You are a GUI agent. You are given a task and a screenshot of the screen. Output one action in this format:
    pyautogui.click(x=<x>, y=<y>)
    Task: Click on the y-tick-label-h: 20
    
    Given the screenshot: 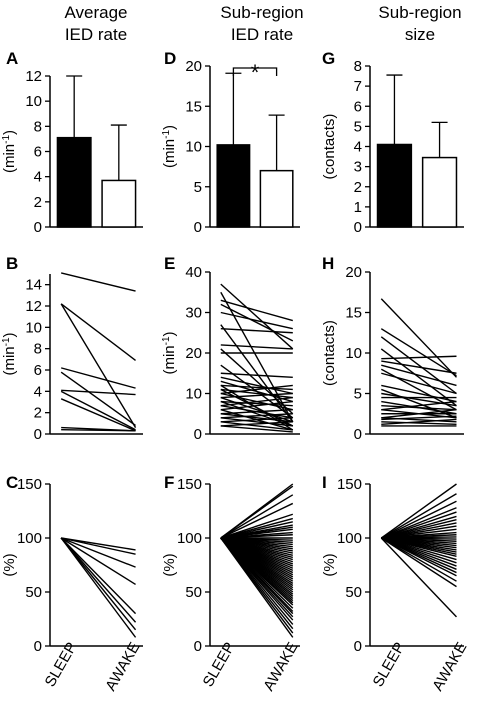 What is the action you would take?
    pyautogui.click(x=353, y=272)
    